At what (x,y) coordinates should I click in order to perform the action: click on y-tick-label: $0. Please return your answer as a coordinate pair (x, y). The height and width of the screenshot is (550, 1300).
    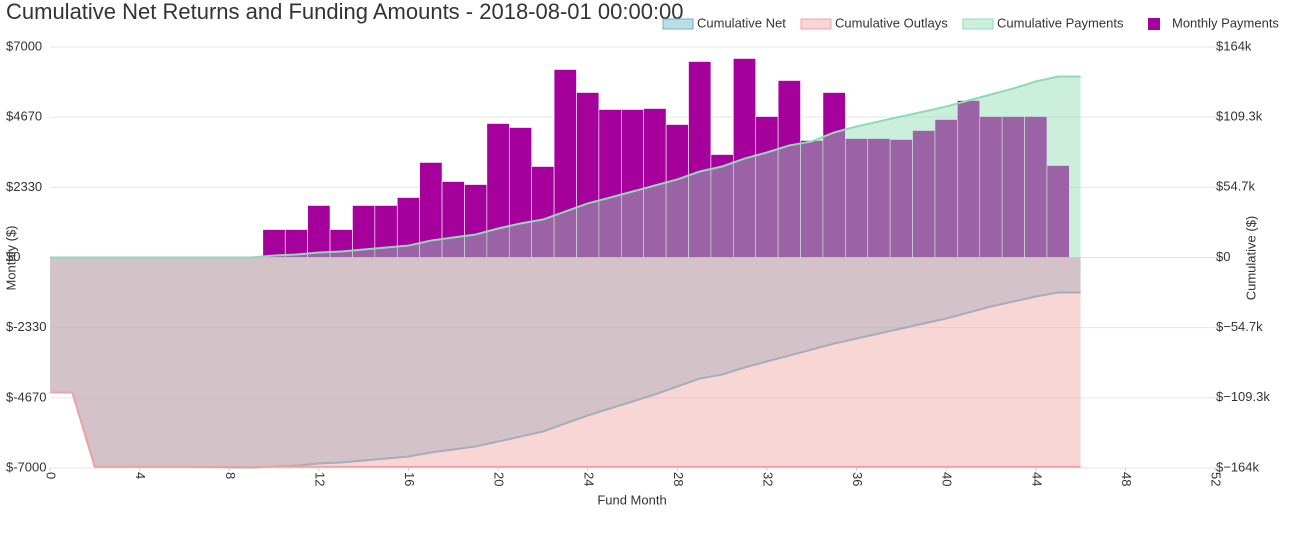
    Looking at the image, I should click on (13, 256).